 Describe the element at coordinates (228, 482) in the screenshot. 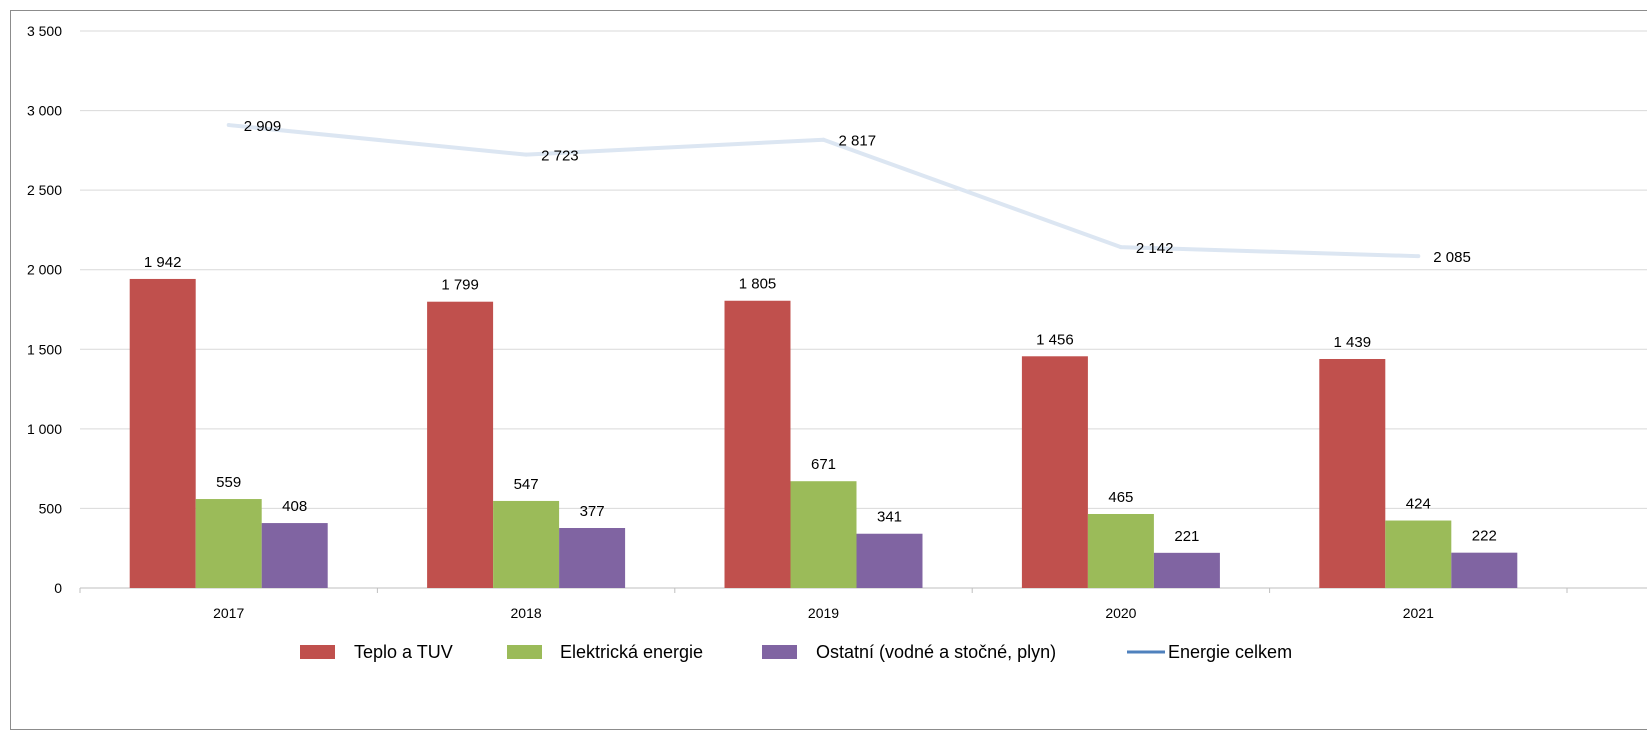

I see `bar-data-label: 559` at that location.